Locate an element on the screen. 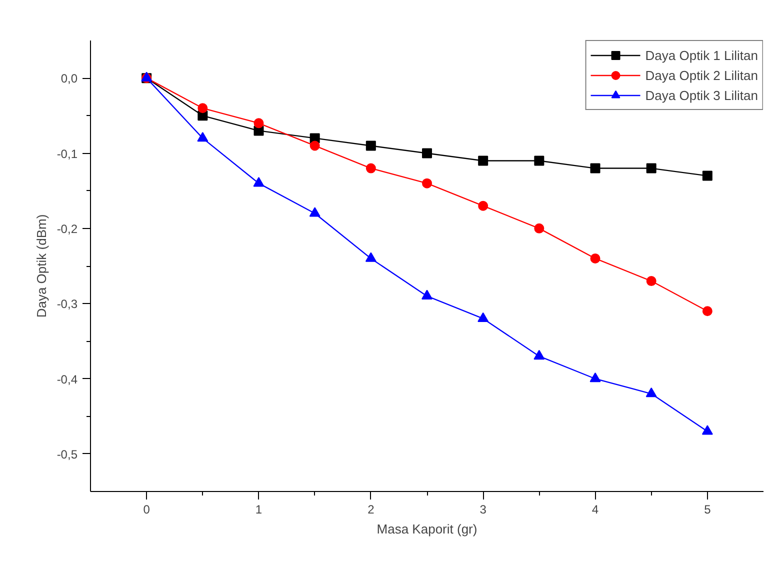 The width and height of the screenshot is (773, 561). y-tick-label: -0,2 is located at coordinates (67, 229).